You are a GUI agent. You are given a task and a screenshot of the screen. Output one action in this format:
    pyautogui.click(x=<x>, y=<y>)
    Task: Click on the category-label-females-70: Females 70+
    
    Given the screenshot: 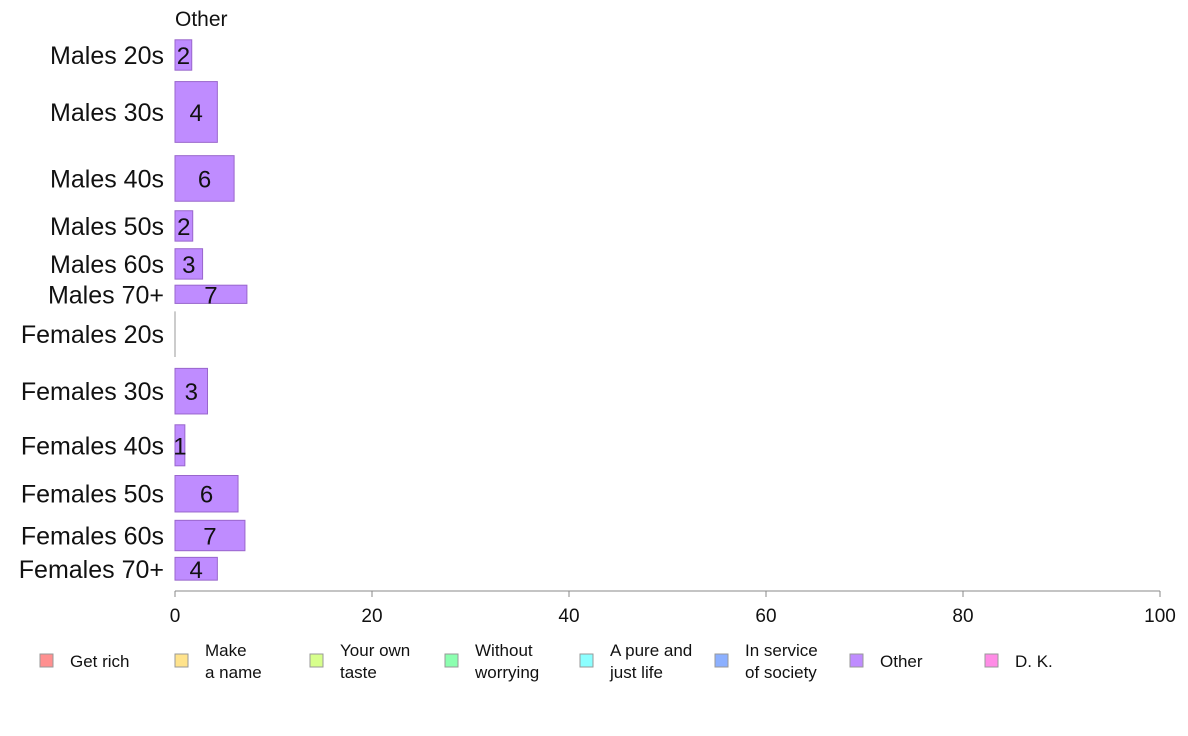 What is the action you would take?
    pyautogui.click(x=91, y=570)
    